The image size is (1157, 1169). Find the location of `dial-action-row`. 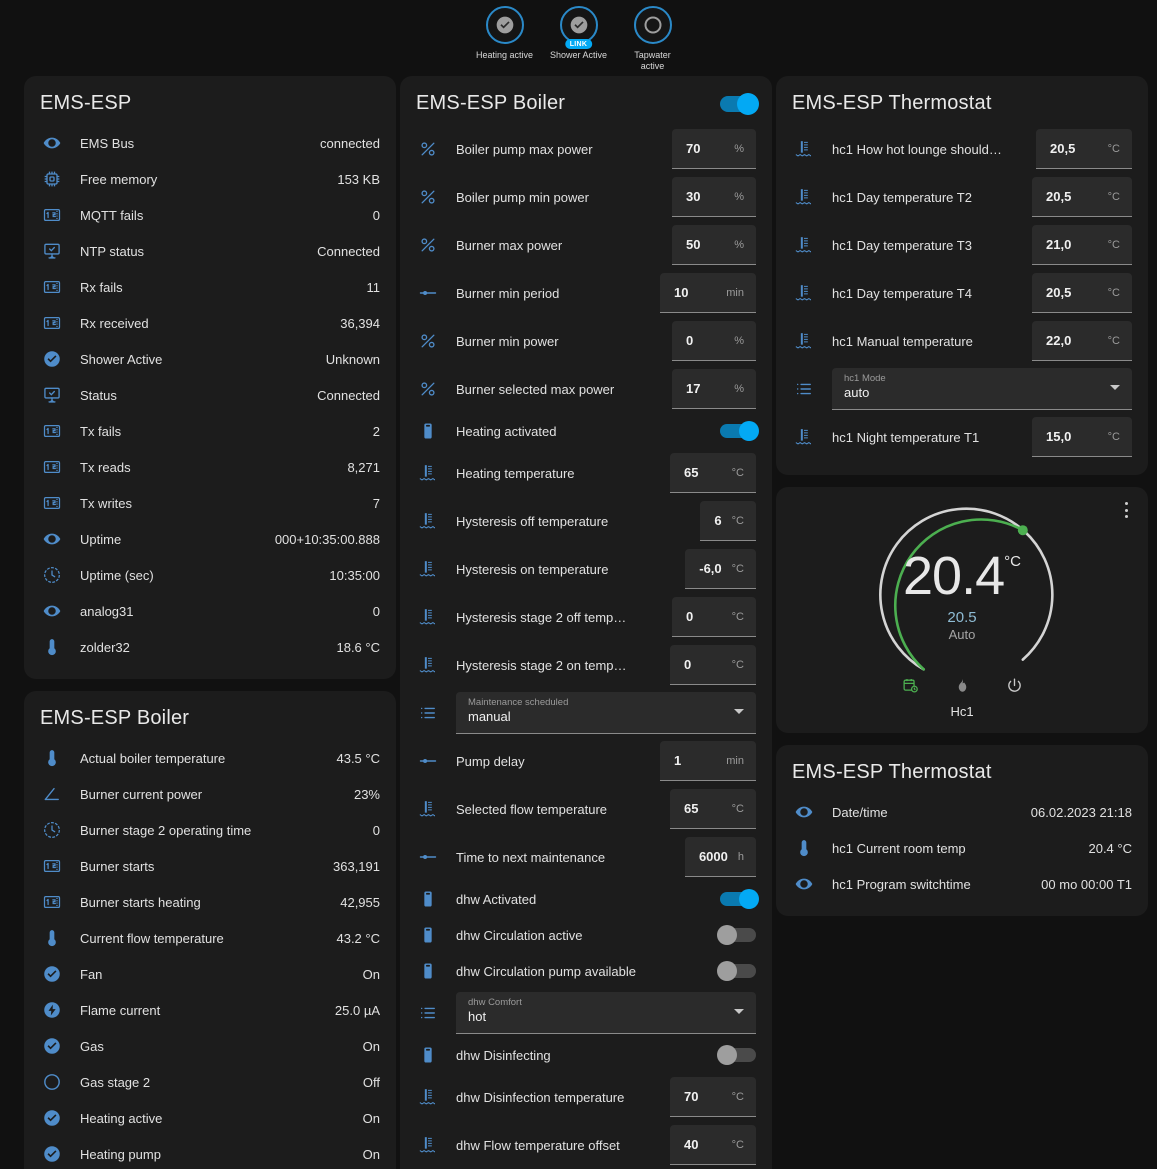

dial-action-row is located at coordinates (962, 685).